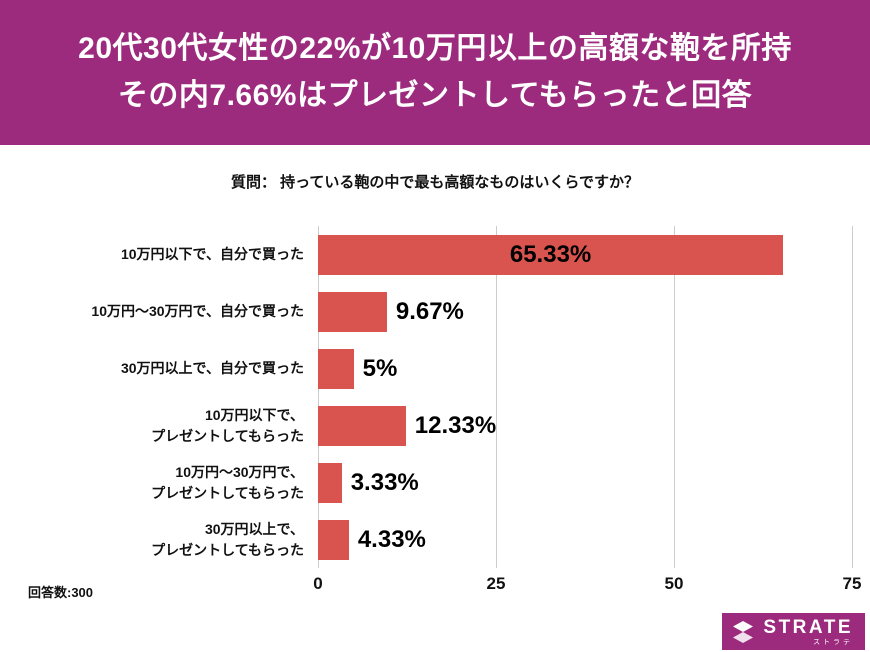 The width and height of the screenshot is (870, 652). I want to click on strate-logo: STRATE ストラテ, so click(793, 631).